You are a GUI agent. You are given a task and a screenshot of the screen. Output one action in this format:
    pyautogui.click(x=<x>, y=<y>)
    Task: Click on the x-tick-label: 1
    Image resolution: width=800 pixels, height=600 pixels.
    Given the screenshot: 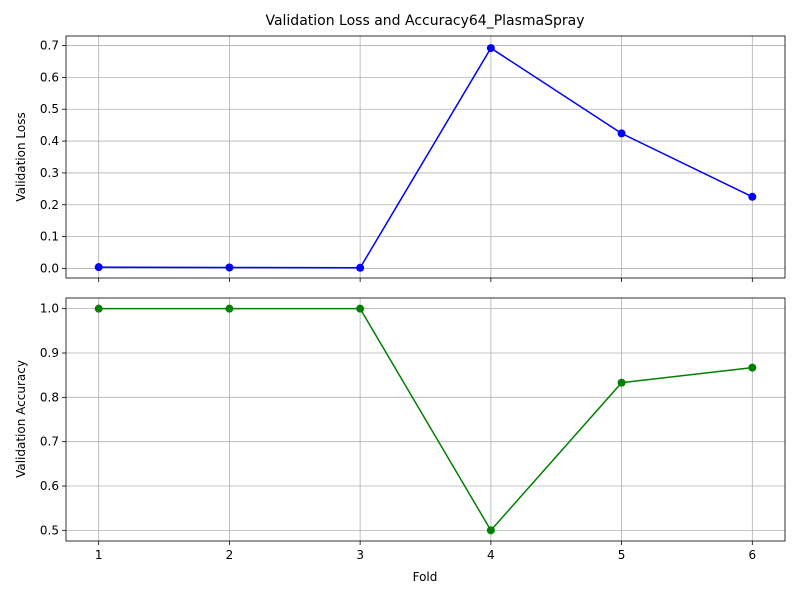 What is the action you would take?
    pyautogui.click(x=99, y=555)
    